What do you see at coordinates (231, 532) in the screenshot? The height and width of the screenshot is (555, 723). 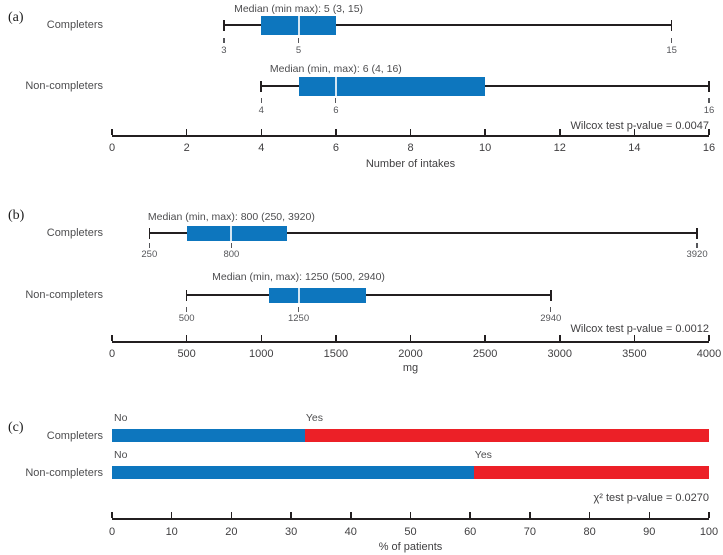 I see `x-axis-tick-label: 20` at bounding box center [231, 532].